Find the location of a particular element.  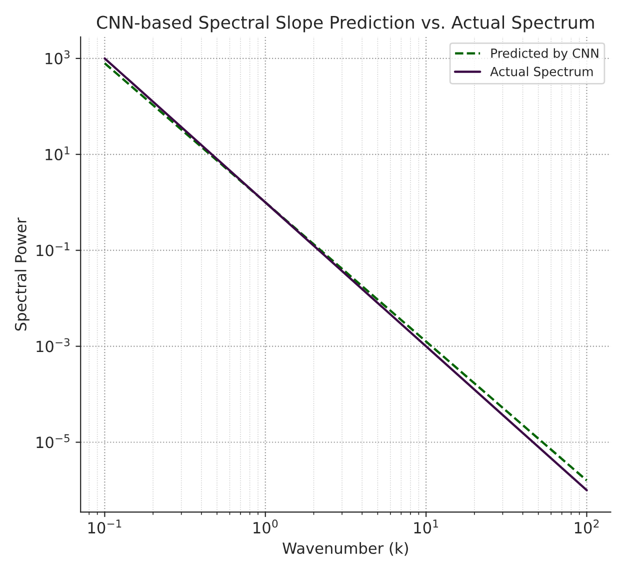

x-tick-label: 10$^{1}$ is located at coordinates (426, 527).